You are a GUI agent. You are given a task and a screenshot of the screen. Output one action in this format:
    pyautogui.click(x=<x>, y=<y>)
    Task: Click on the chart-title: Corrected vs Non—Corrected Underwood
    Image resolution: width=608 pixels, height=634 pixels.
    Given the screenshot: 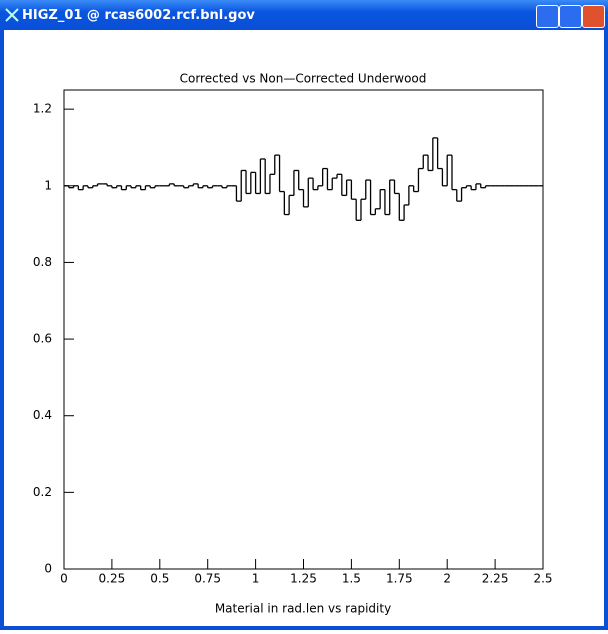 What is the action you would take?
    pyautogui.click(x=303, y=79)
    